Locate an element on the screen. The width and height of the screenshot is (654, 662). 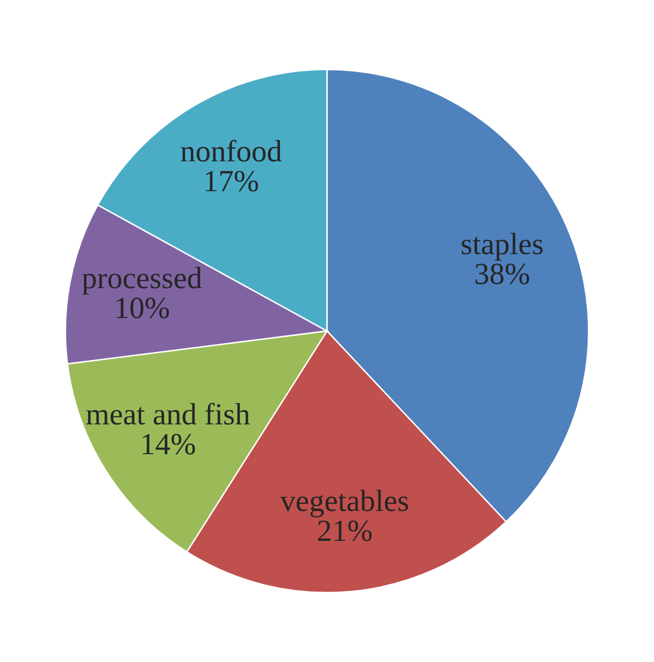
data-label: 10% is located at coordinates (142, 308).